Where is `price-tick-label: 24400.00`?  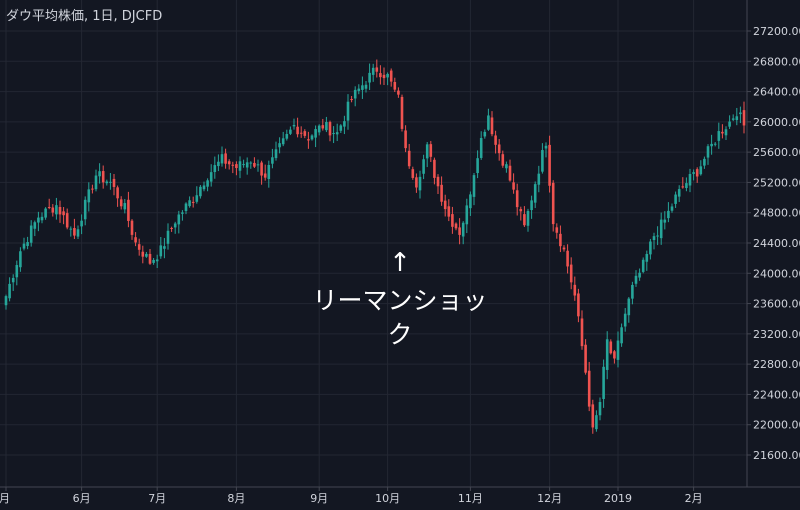
price-tick-label: 24400.00 is located at coordinates (776, 243).